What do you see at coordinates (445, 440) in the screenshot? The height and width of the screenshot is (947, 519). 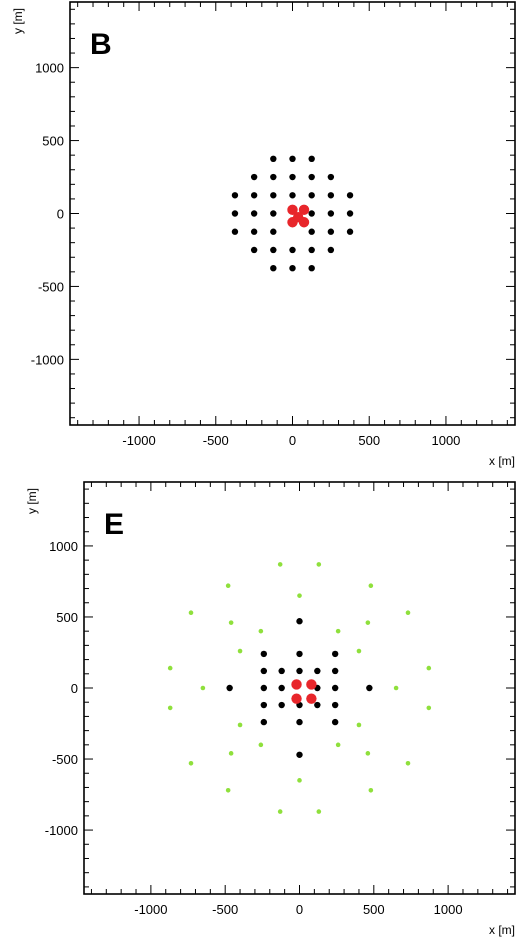 I see `x-tick-label: 1000` at bounding box center [445, 440].